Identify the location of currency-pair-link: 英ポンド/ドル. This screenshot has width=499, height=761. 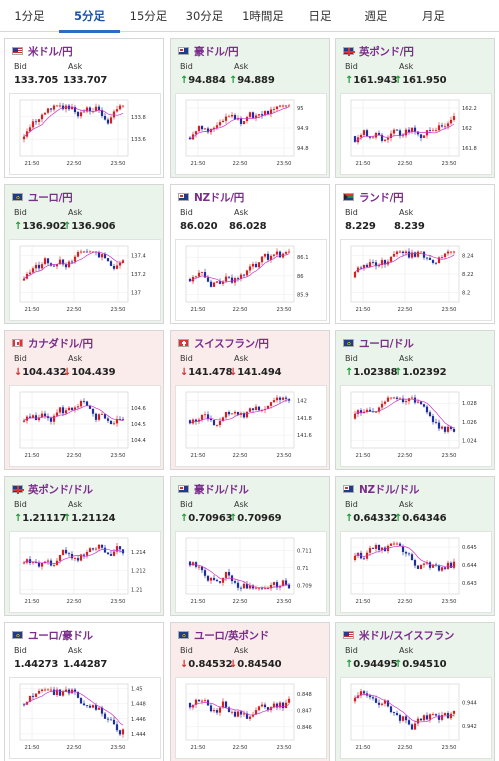
(60, 489).